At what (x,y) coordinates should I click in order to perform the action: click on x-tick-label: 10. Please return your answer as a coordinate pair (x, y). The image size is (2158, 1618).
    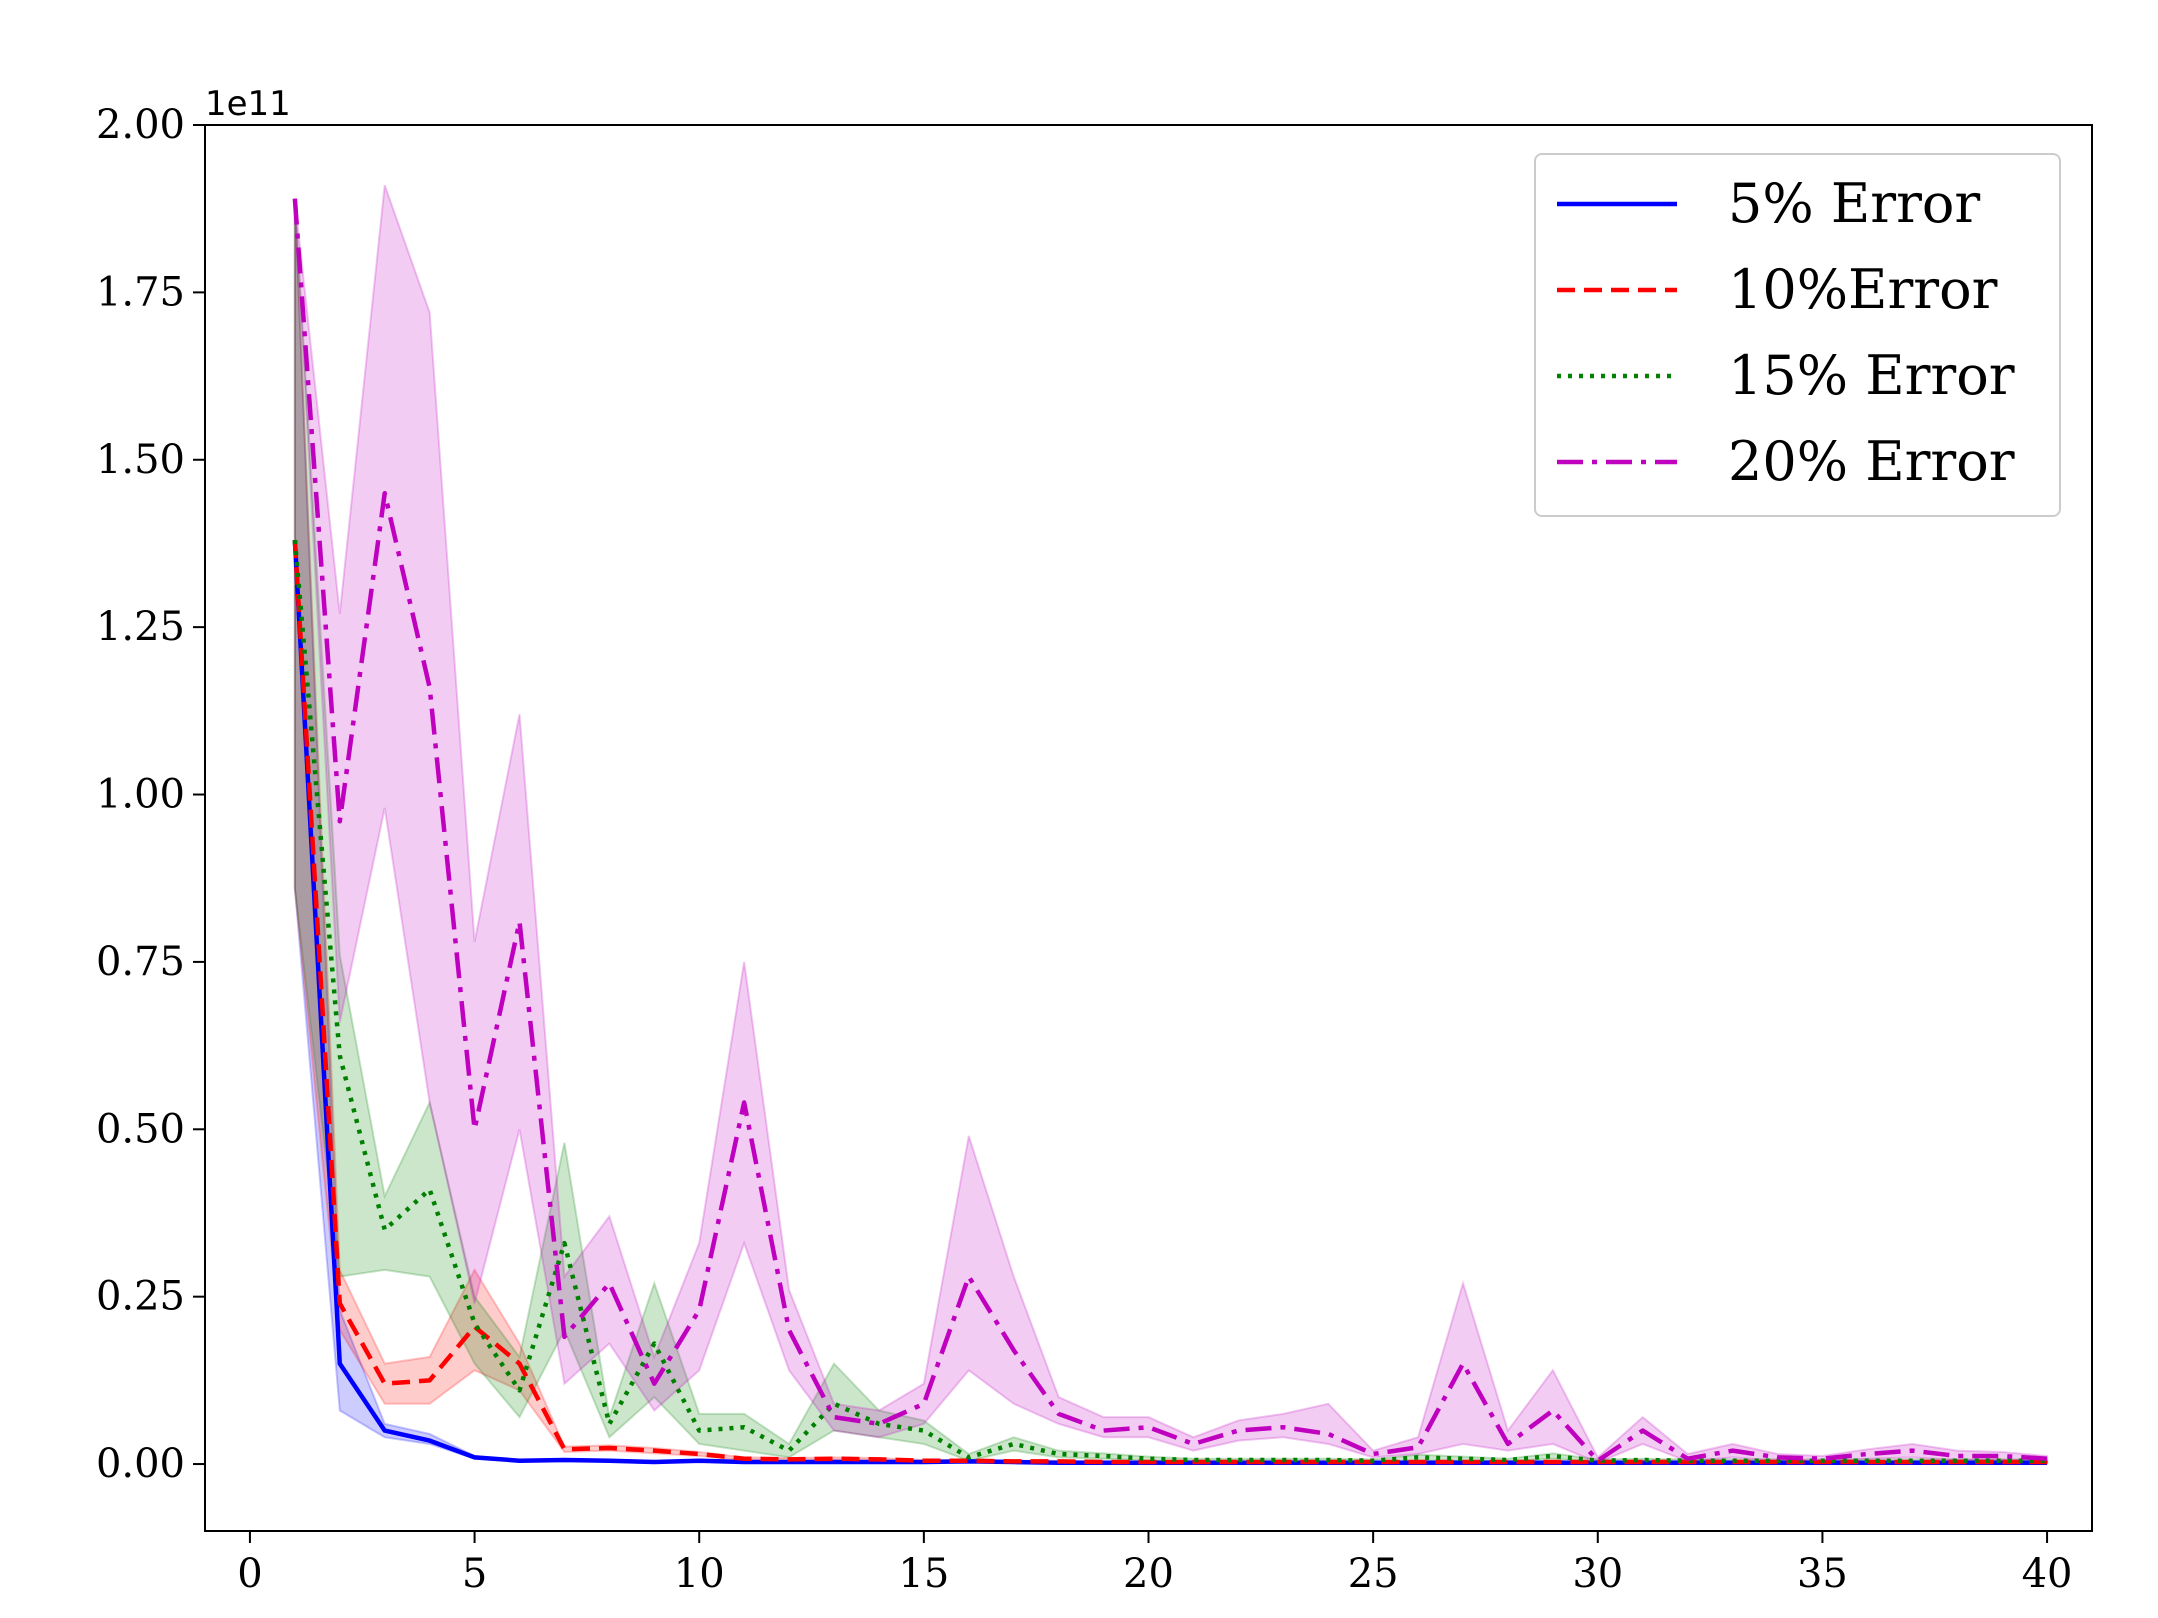
    Looking at the image, I should click on (699, 1574).